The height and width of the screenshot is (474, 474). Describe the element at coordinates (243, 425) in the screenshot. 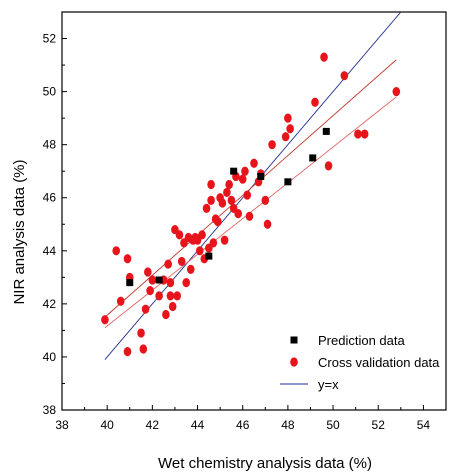

I see `x-tick-label: 46` at that location.